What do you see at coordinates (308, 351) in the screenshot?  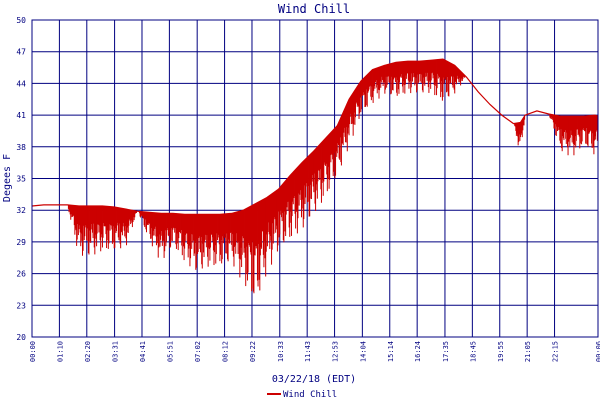 I see `x-tick-label: 11:43` at bounding box center [308, 351].